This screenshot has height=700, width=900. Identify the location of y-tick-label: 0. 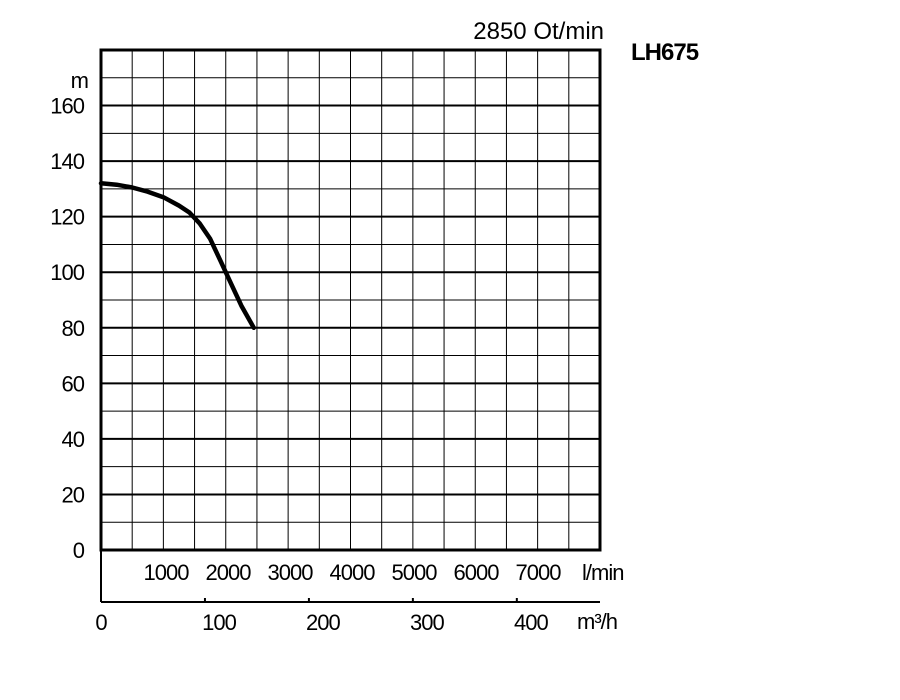
(79, 550).